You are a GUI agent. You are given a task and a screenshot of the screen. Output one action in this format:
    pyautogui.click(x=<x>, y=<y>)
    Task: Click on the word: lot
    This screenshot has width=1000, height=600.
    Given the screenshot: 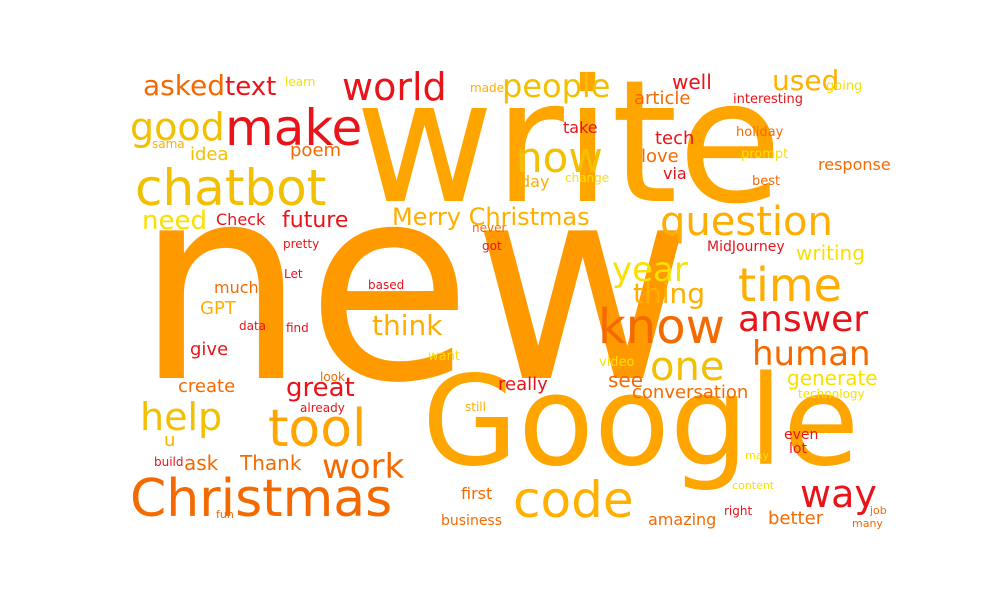 What is the action you would take?
    pyautogui.click(x=798, y=449)
    